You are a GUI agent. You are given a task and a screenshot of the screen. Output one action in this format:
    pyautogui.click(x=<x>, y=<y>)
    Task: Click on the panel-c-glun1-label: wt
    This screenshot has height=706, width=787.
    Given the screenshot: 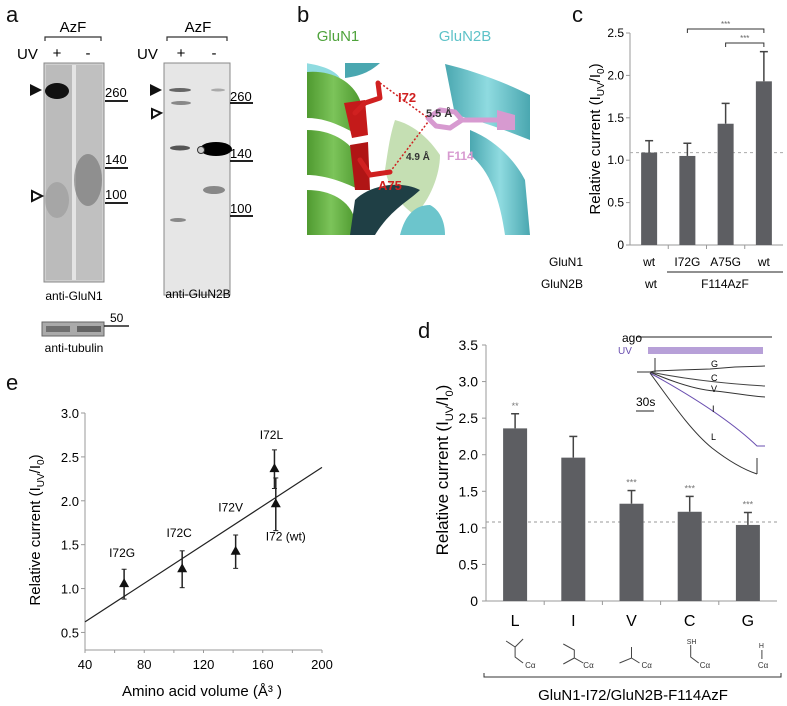 What is the action you would take?
    pyautogui.click(x=649, y=262)
    